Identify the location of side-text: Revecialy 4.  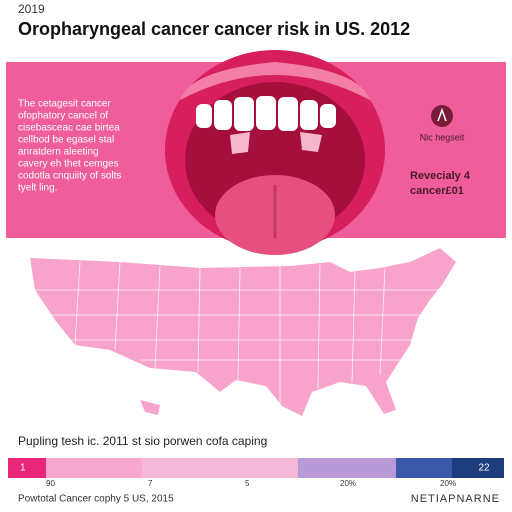
(440, 176).